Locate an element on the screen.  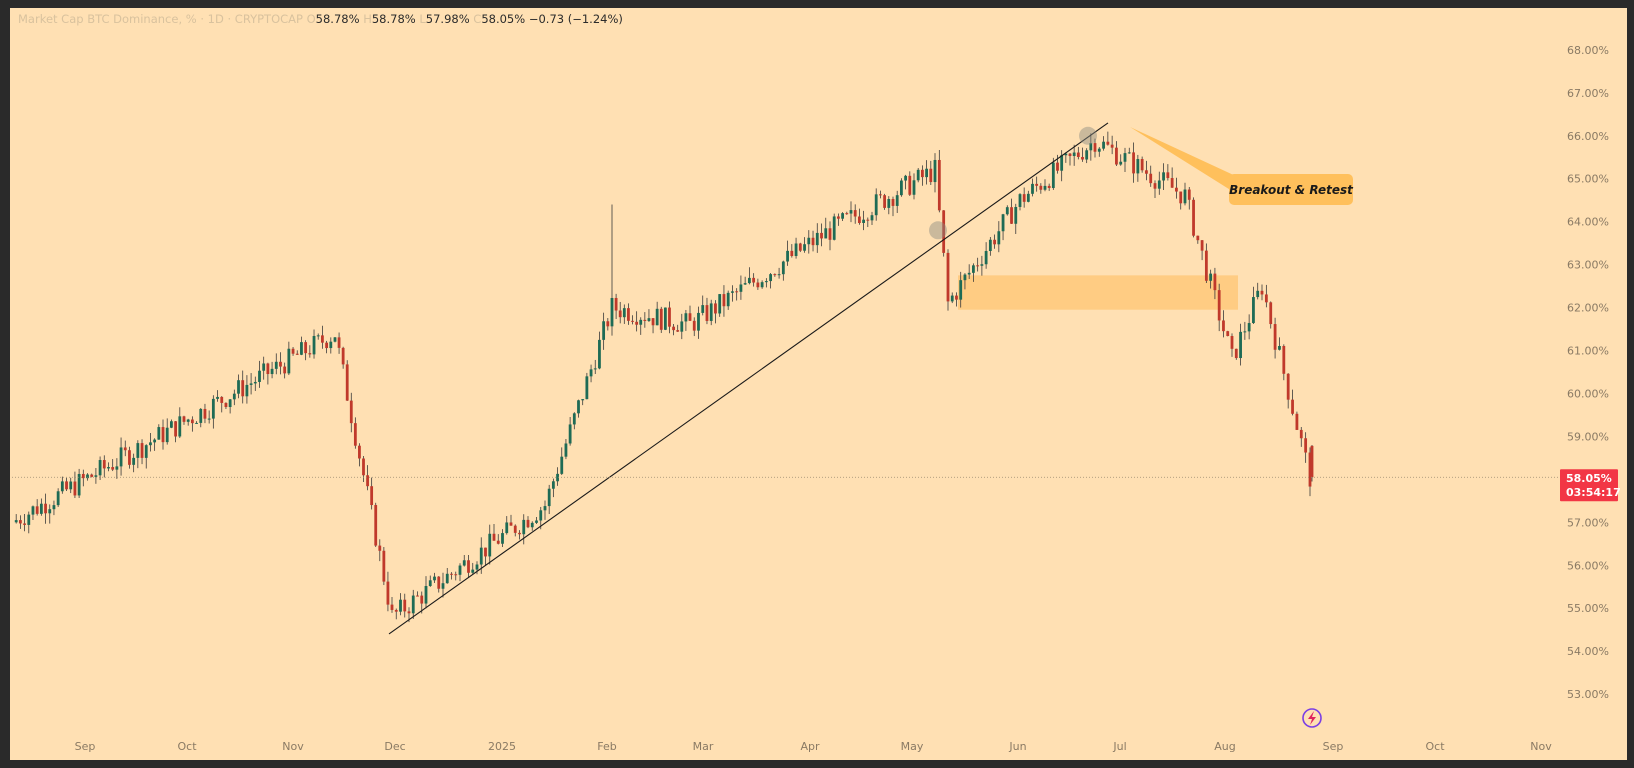
breakdown-marker is located at coordinates (938, 230).